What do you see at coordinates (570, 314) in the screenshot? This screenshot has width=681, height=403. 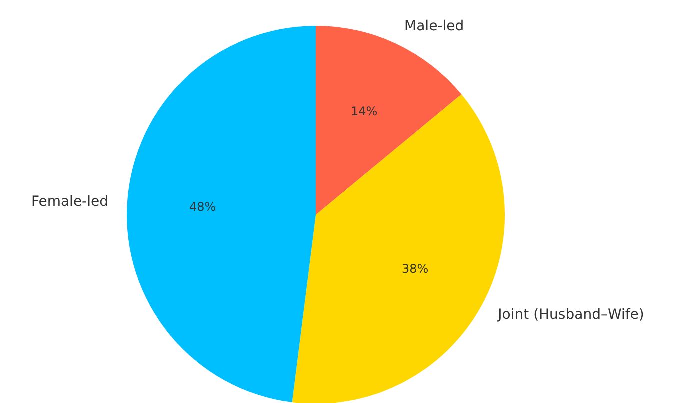 I see `slice-label: Joint (Husband–Wife)` at bounding box center [570, 314].